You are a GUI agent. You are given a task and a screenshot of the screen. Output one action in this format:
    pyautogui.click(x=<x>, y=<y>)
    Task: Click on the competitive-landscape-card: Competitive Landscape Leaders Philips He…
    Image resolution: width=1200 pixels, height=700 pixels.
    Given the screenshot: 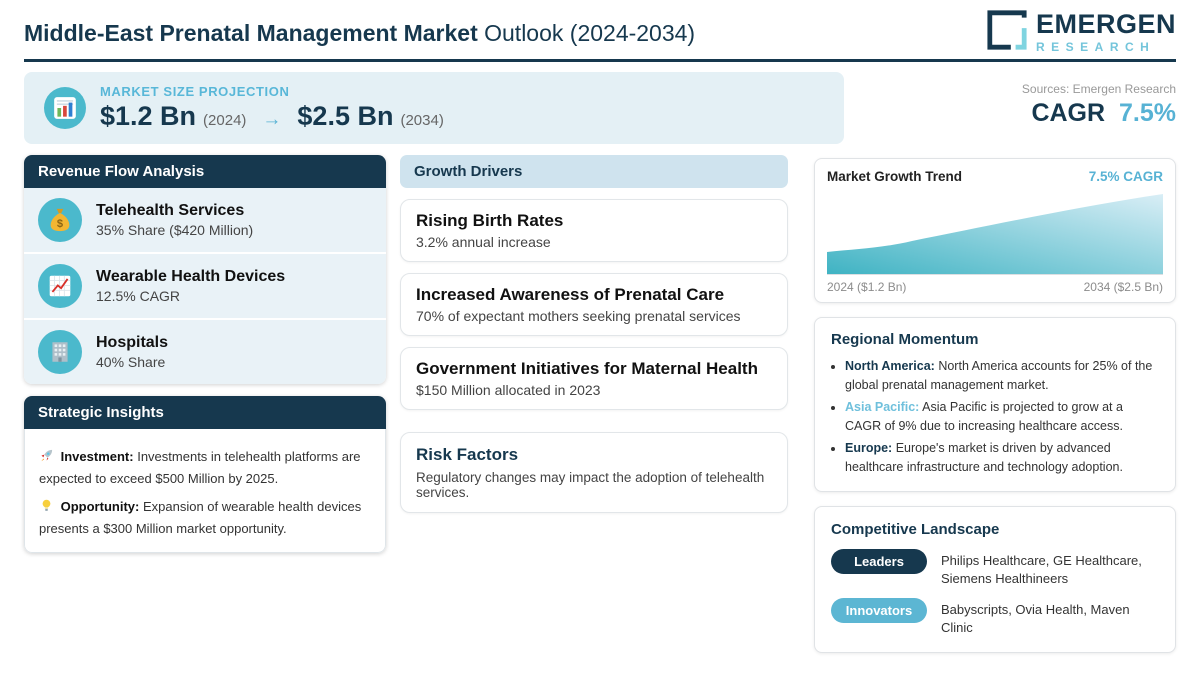 What is the action you would take?
    pyautogui.click(x=995, y=580)
    